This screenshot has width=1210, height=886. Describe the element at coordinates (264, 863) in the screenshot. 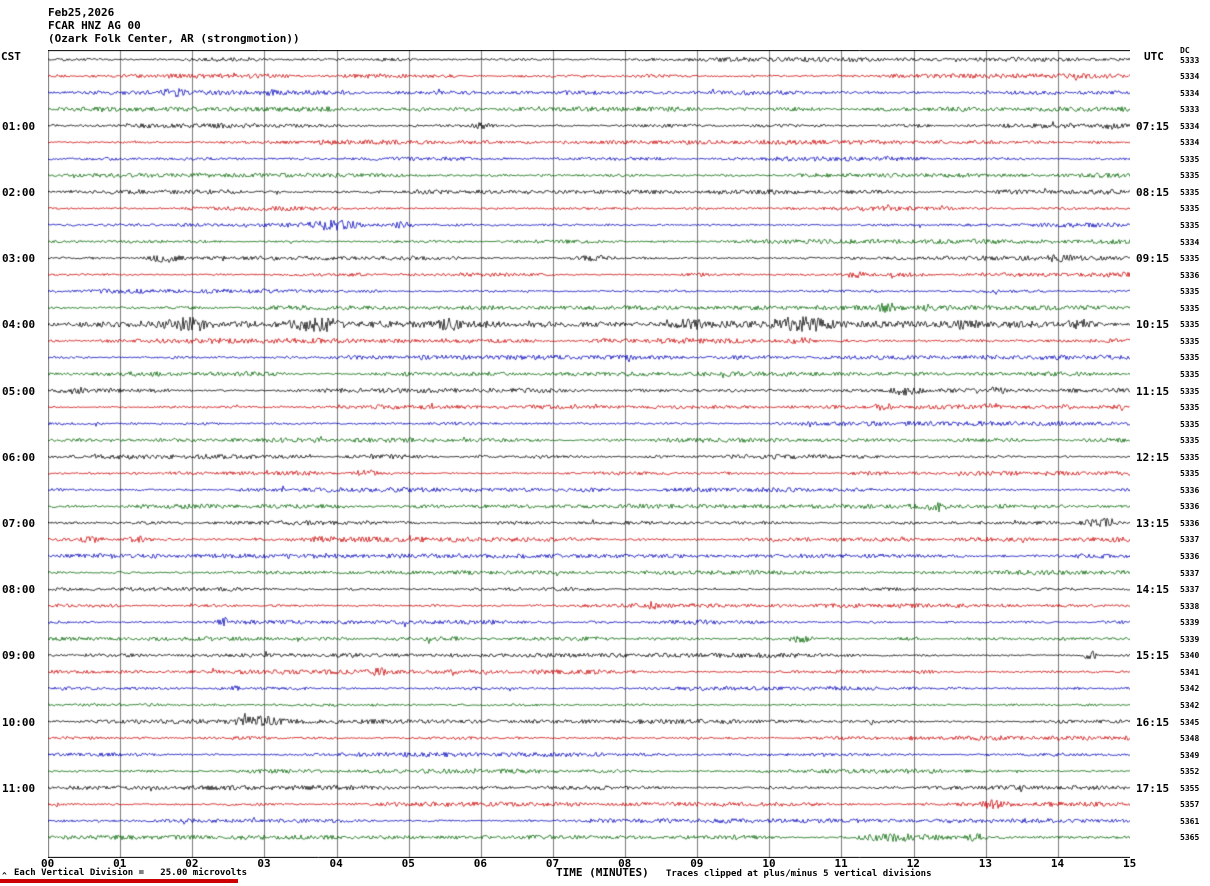

I see `x-tick-label: 03` at that location.